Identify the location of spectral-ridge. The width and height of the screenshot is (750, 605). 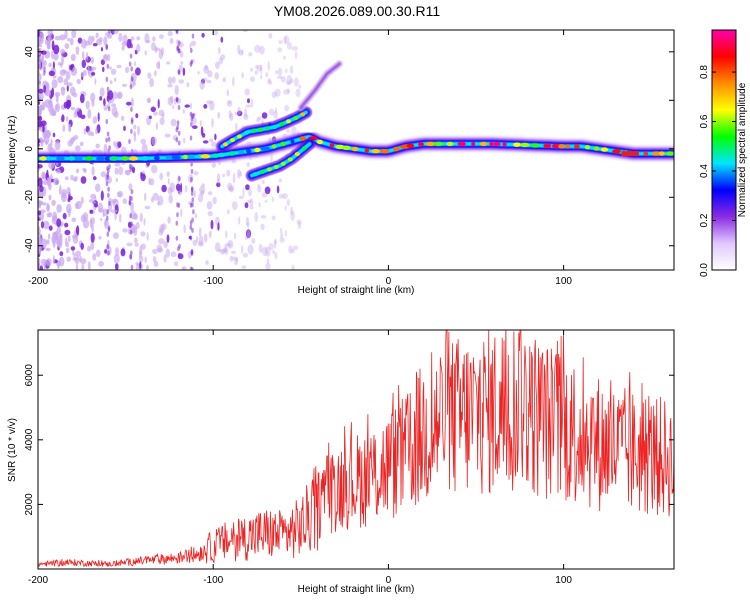
(356, 147).